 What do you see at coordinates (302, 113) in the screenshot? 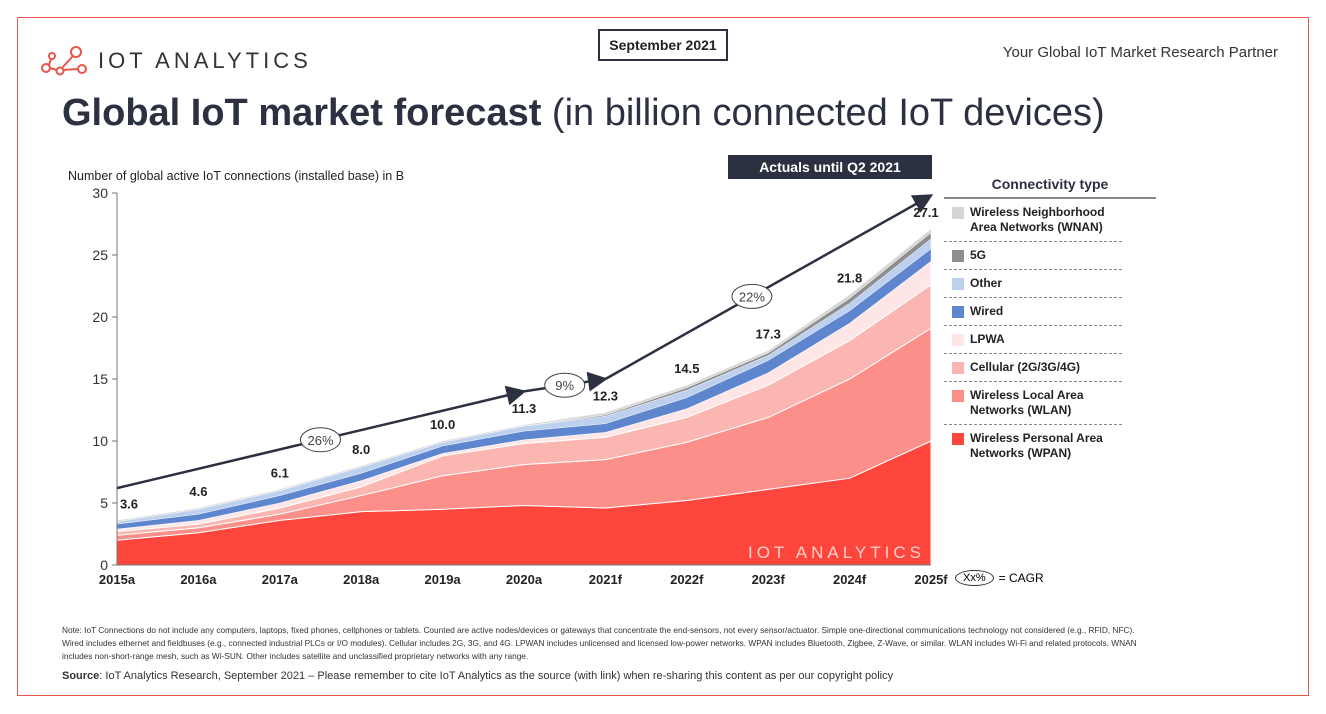
I see `title-bold: Global IoT market forecast` at bounding box center [302, 113].